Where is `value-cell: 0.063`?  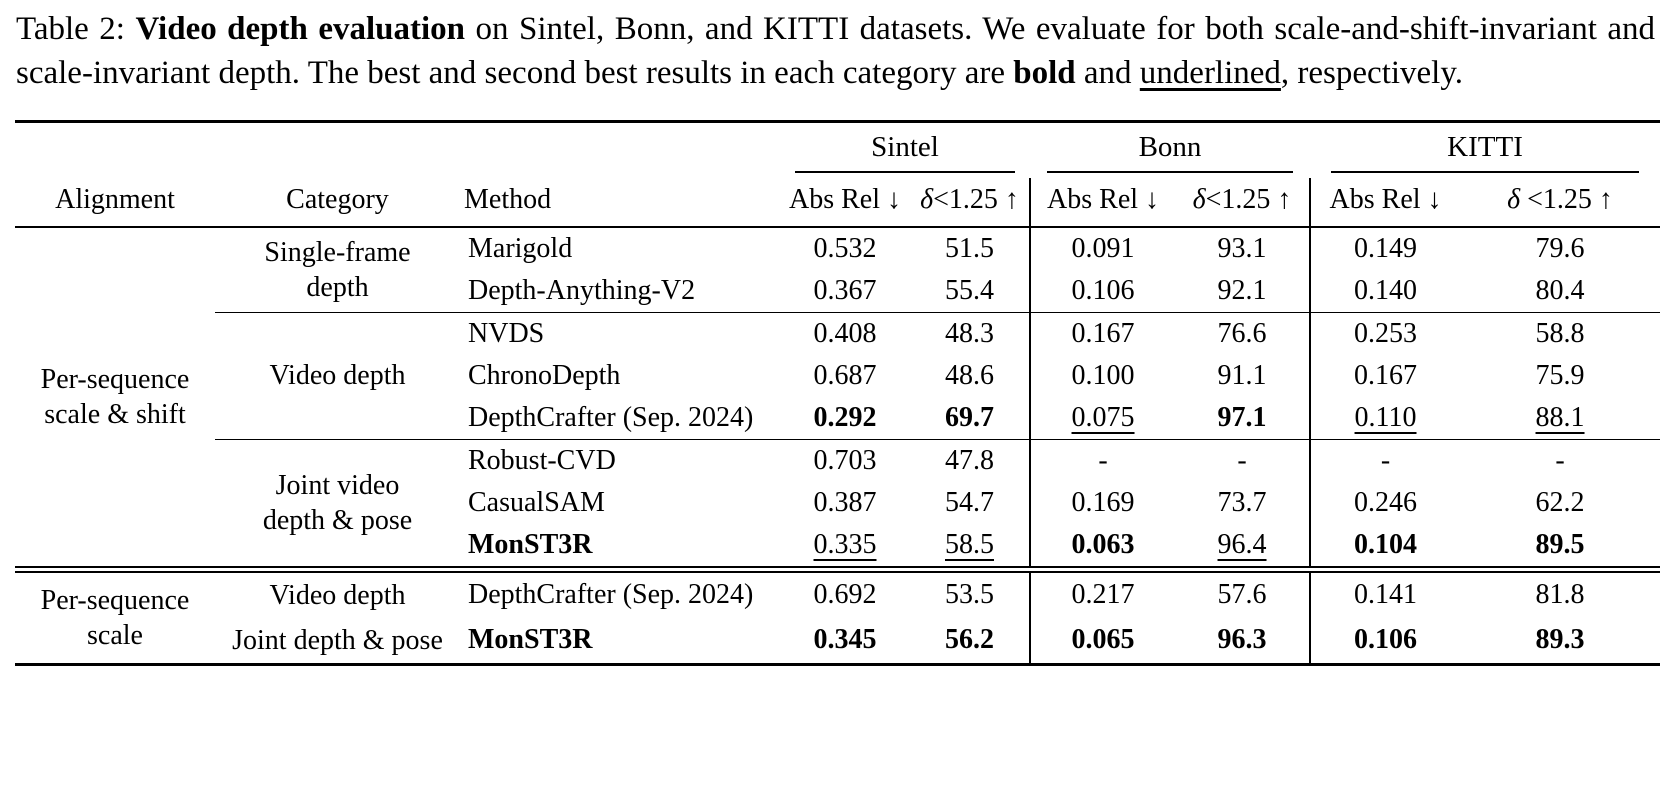
value-cell: 0.063 is located at coordinates (1102, 545).